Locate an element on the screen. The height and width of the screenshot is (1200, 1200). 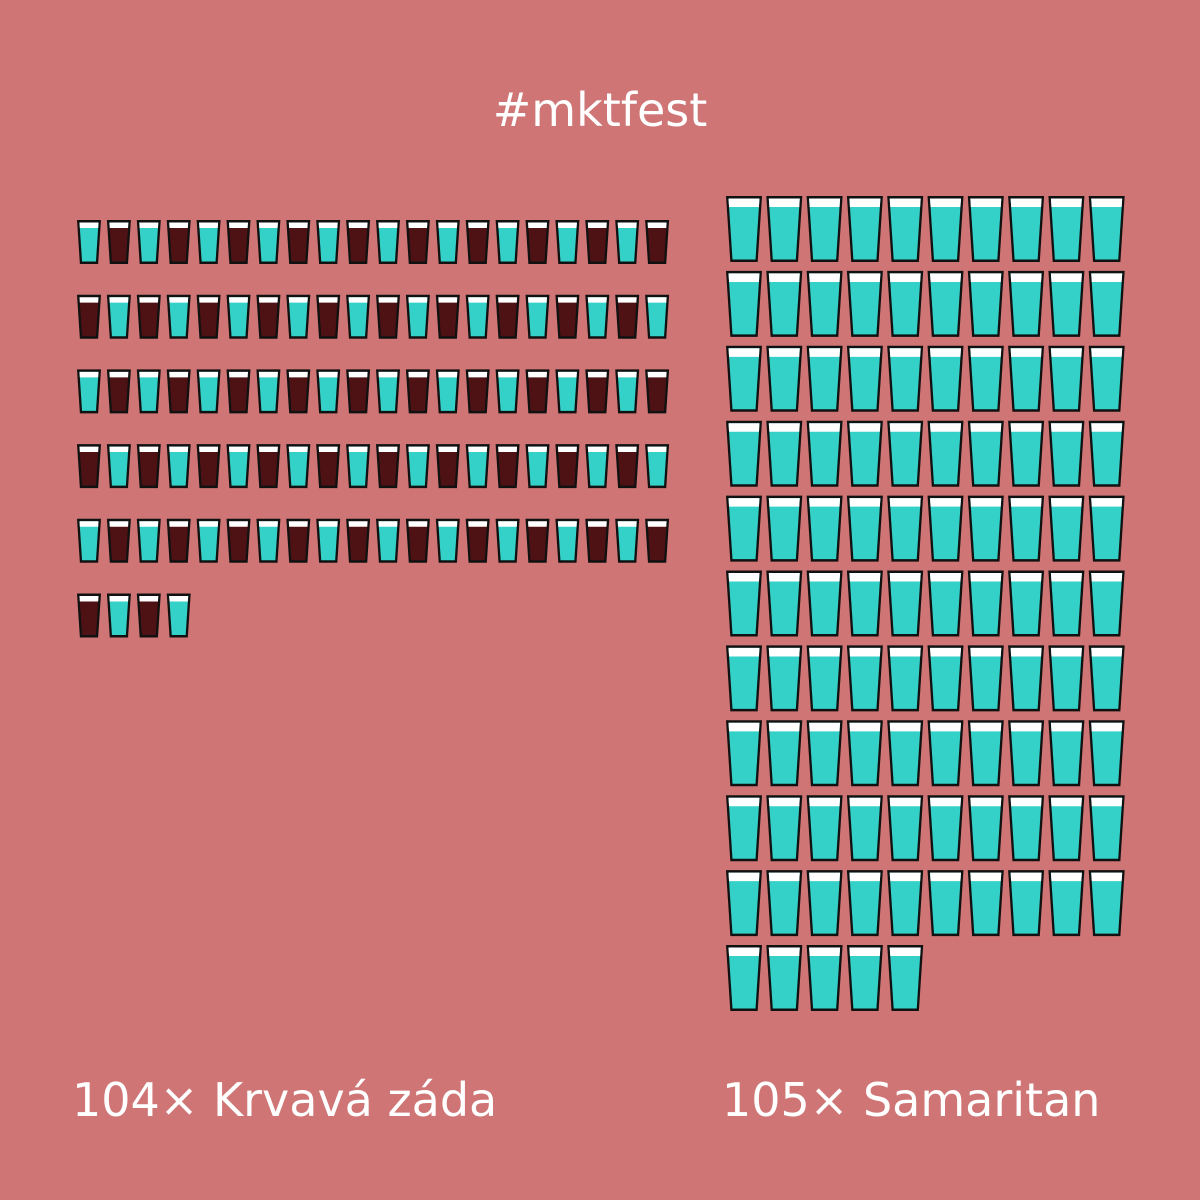
samaritan-label: 105× Samaritan is located at coordinates (911, 1100).